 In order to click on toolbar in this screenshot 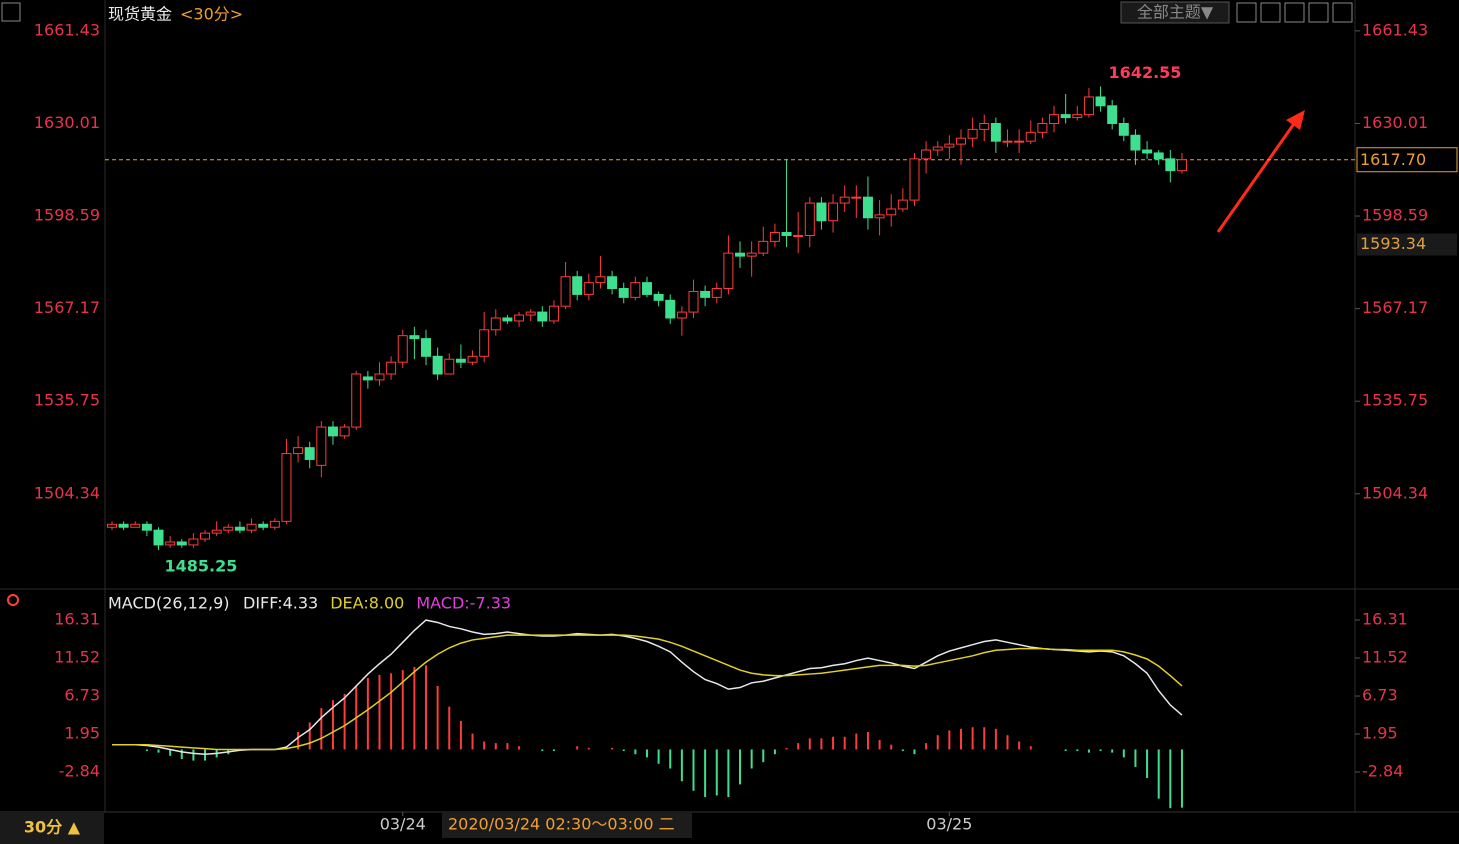, I will do `click(1294, 12)`.